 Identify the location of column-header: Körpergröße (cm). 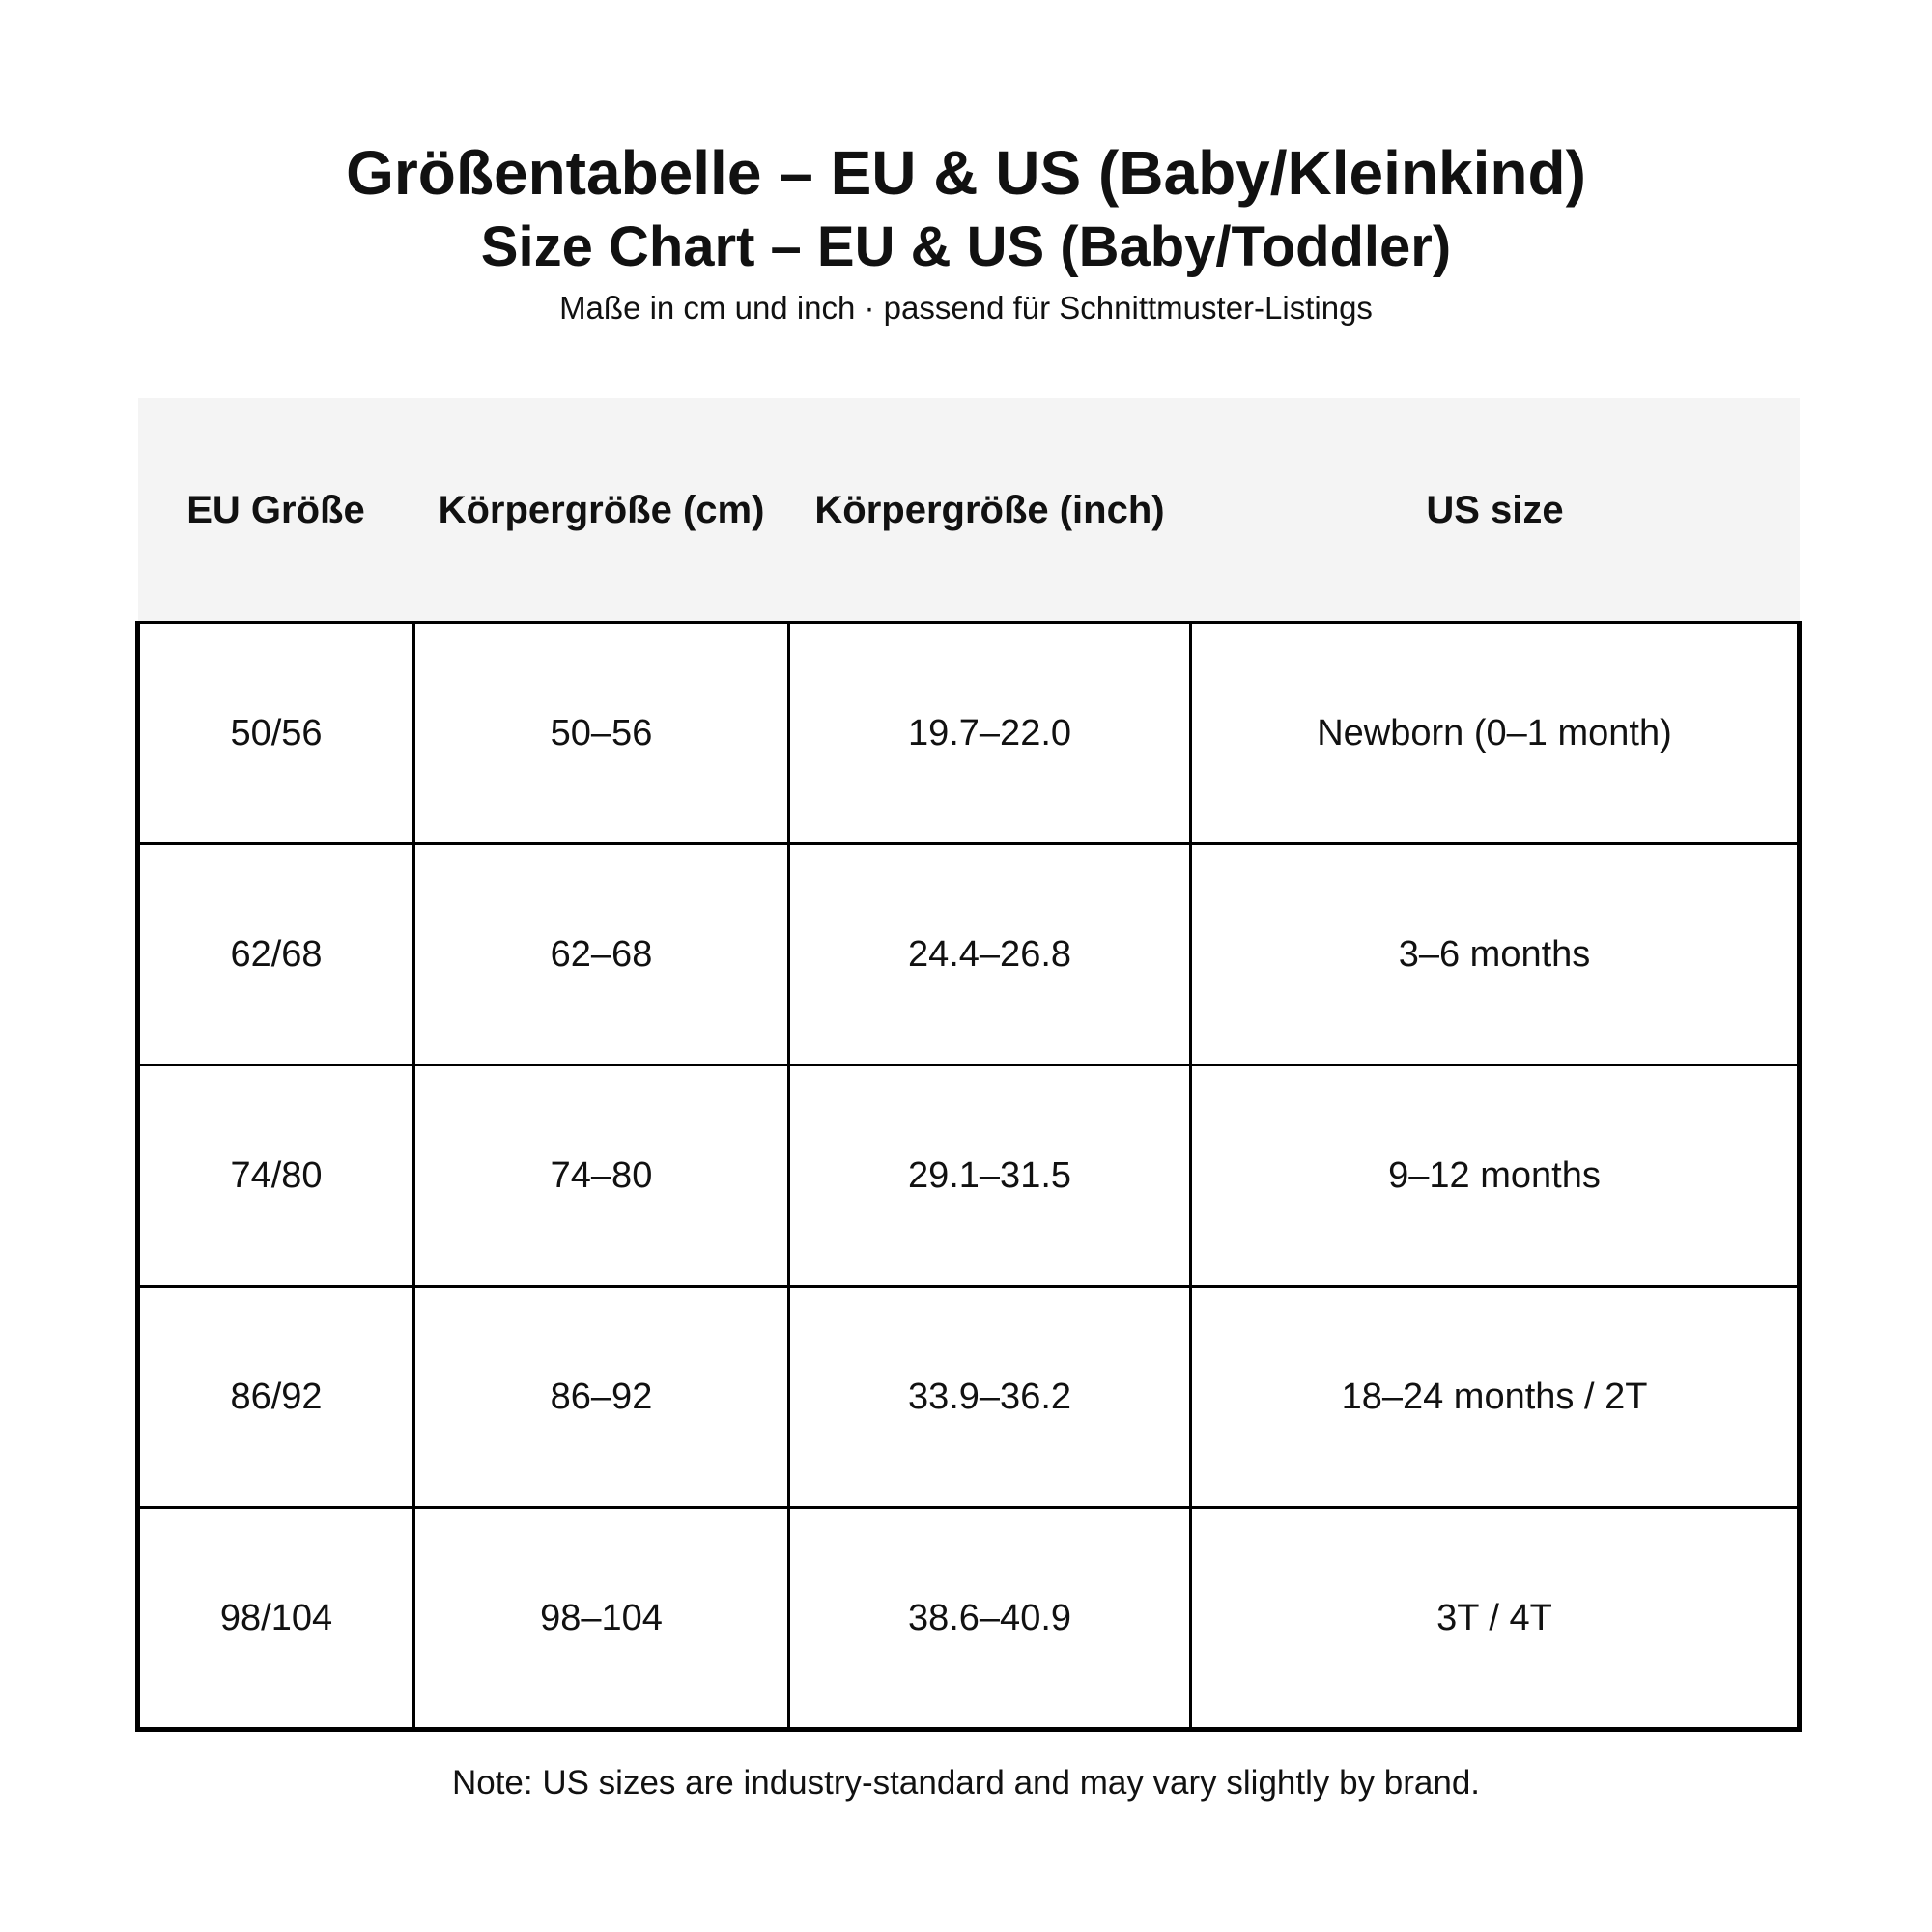
(601, 511).